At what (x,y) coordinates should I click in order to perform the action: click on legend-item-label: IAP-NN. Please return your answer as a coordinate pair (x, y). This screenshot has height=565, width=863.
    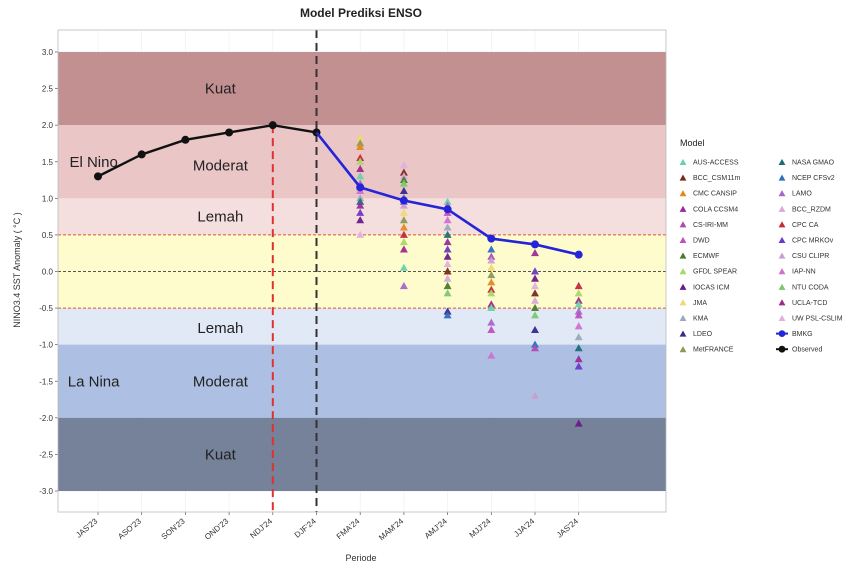
    Looking at the image, I should click on (804, 272).